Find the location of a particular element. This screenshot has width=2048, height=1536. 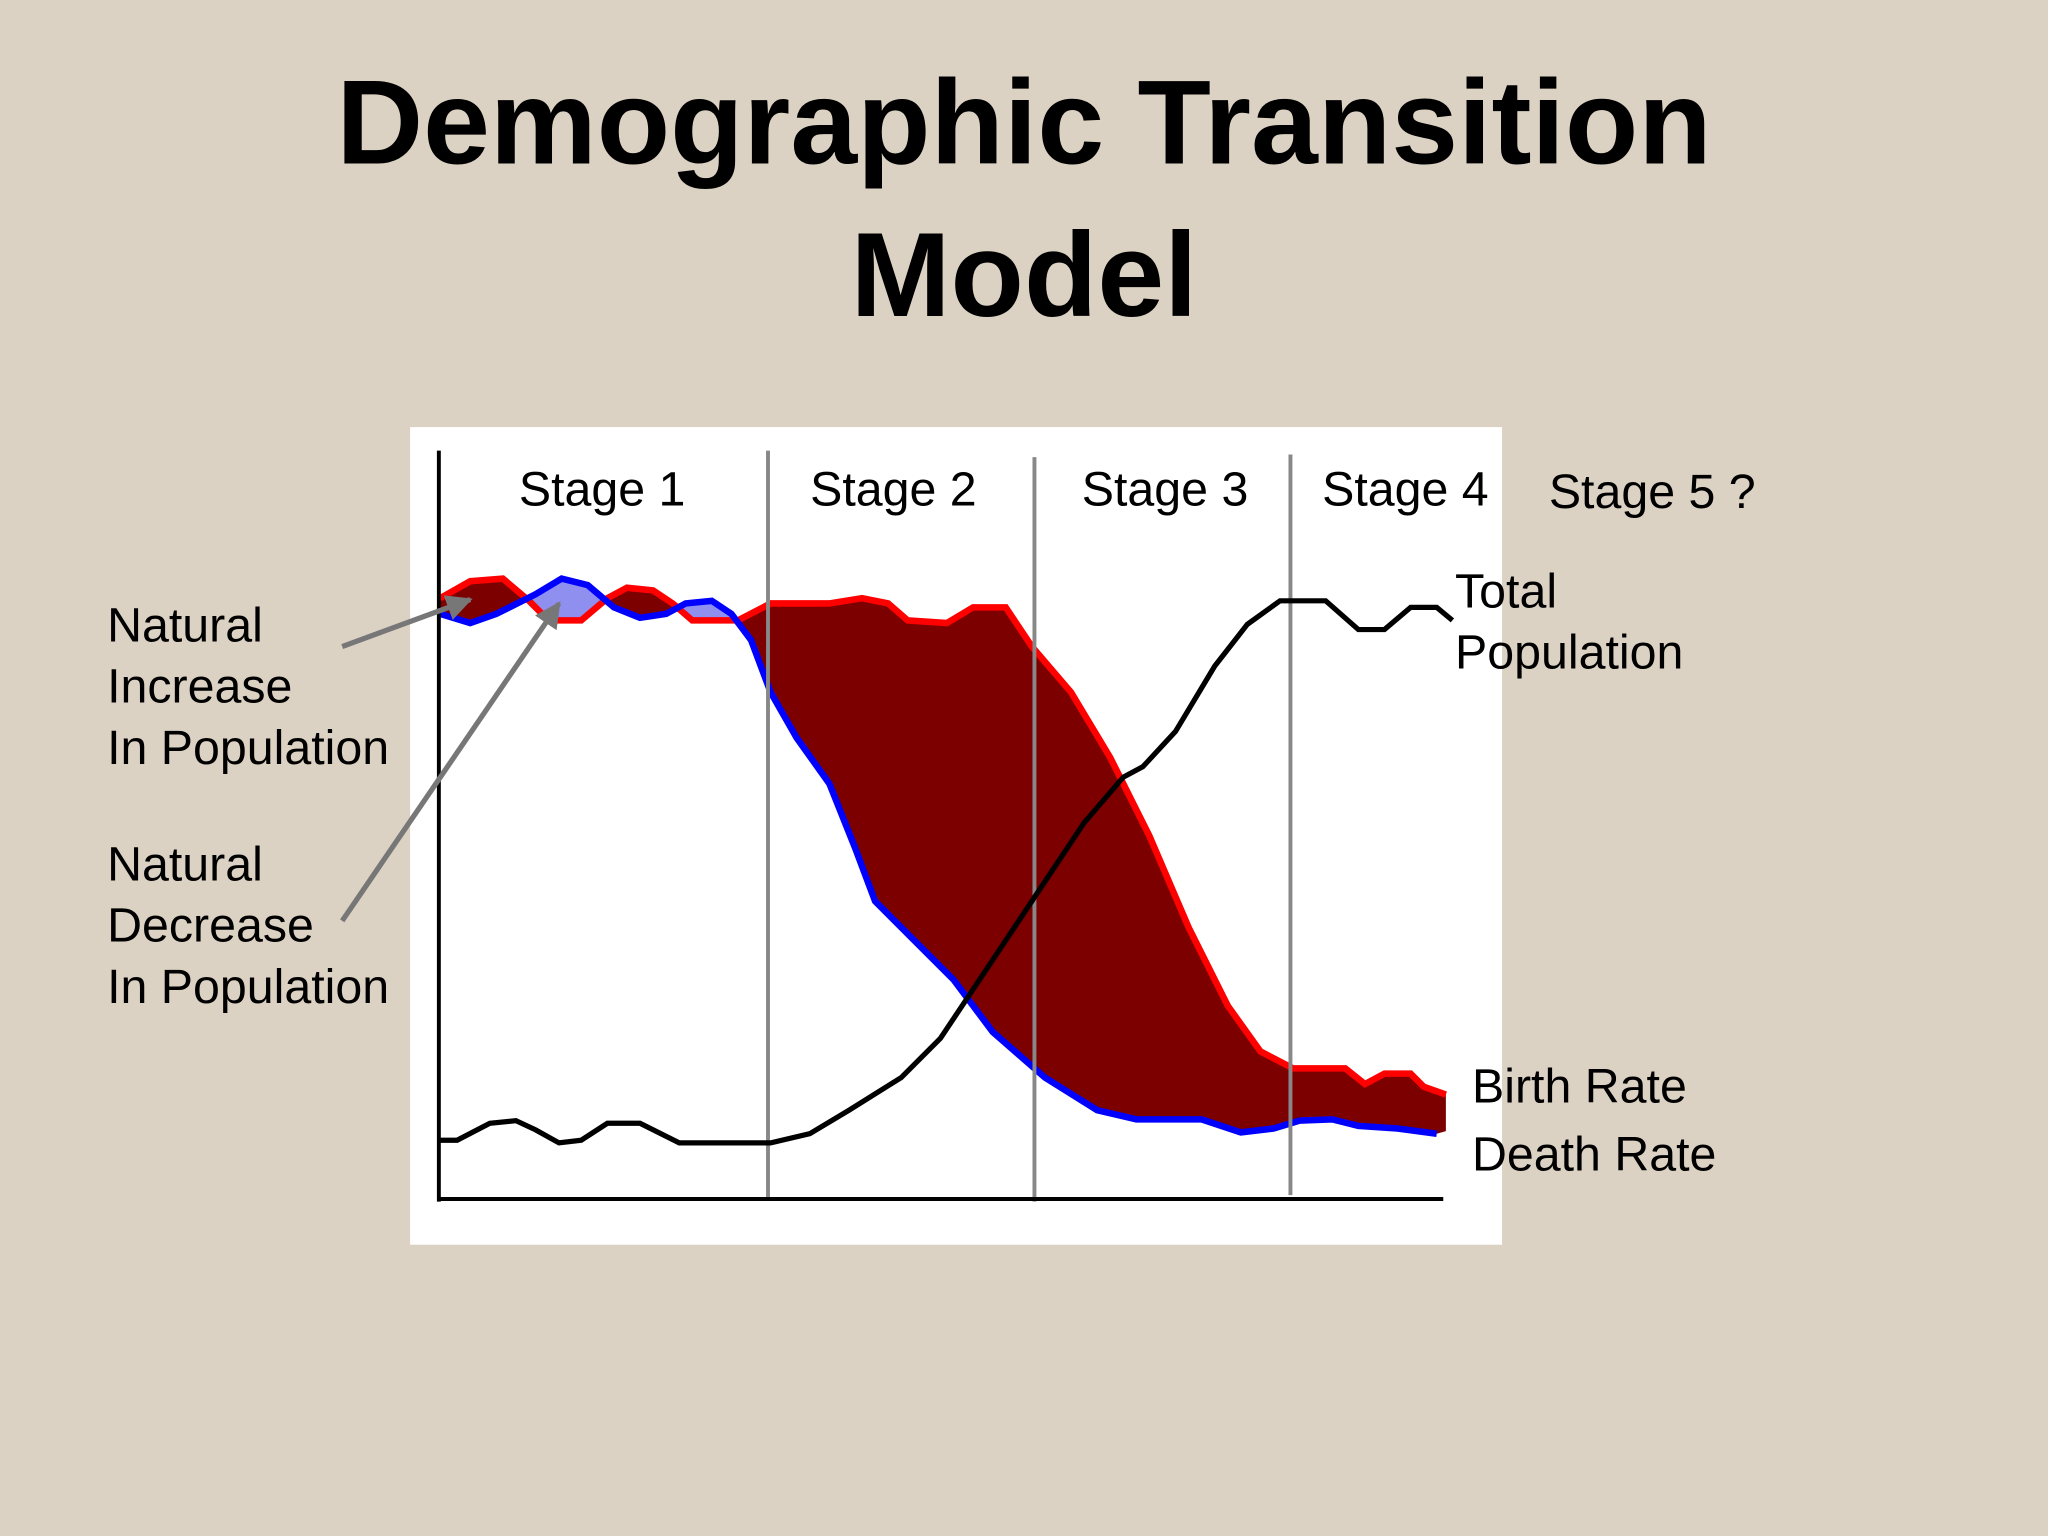

stage-label: Stage 1 is located at coordinates (602, 489).